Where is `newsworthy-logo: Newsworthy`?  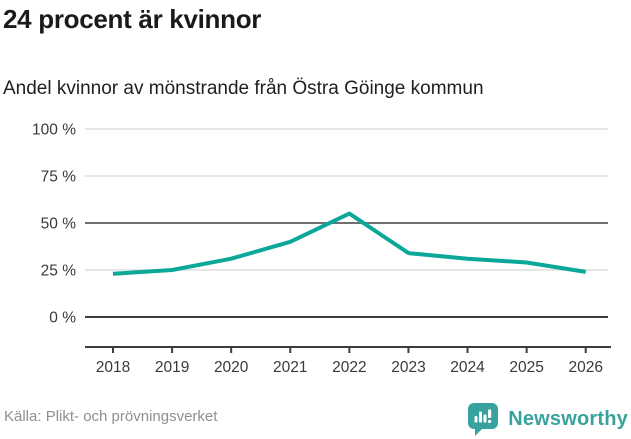
newsworthy-logo: Newsworthy is located at coordinates (547, 419).